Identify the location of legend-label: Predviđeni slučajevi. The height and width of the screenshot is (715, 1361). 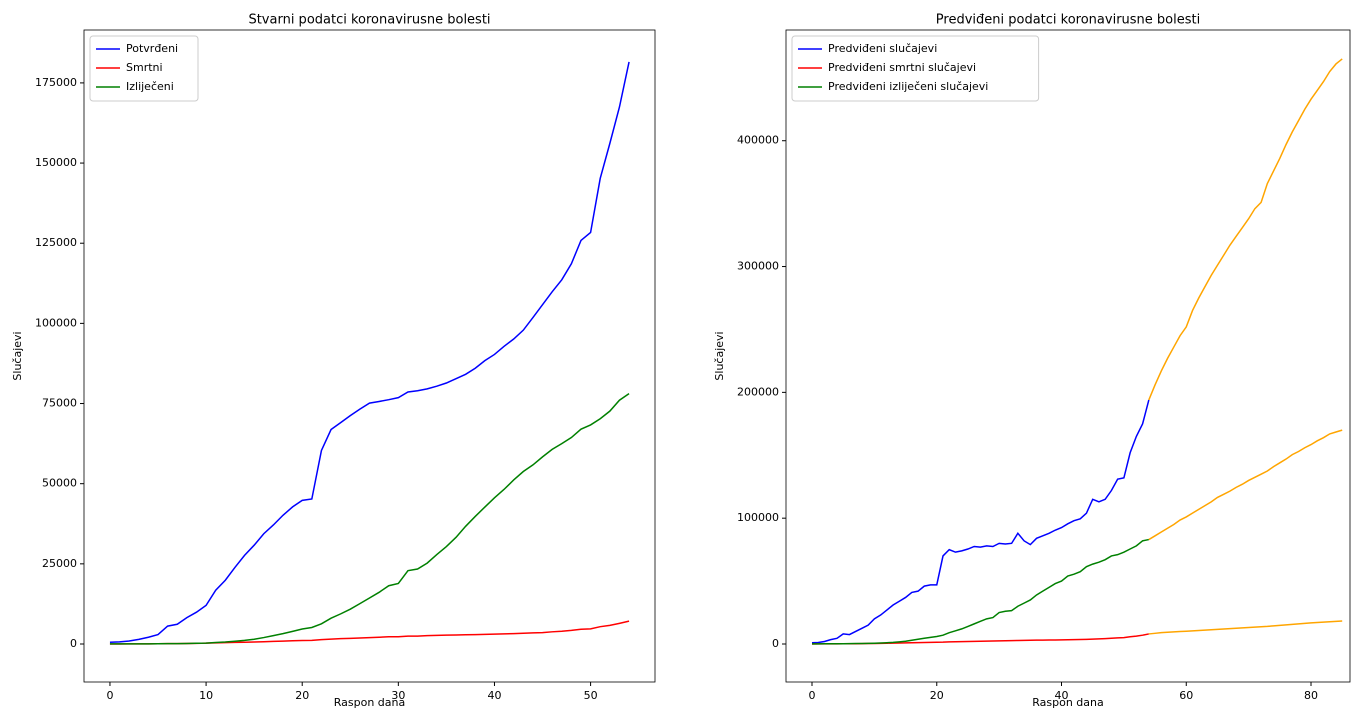
(882, 48).